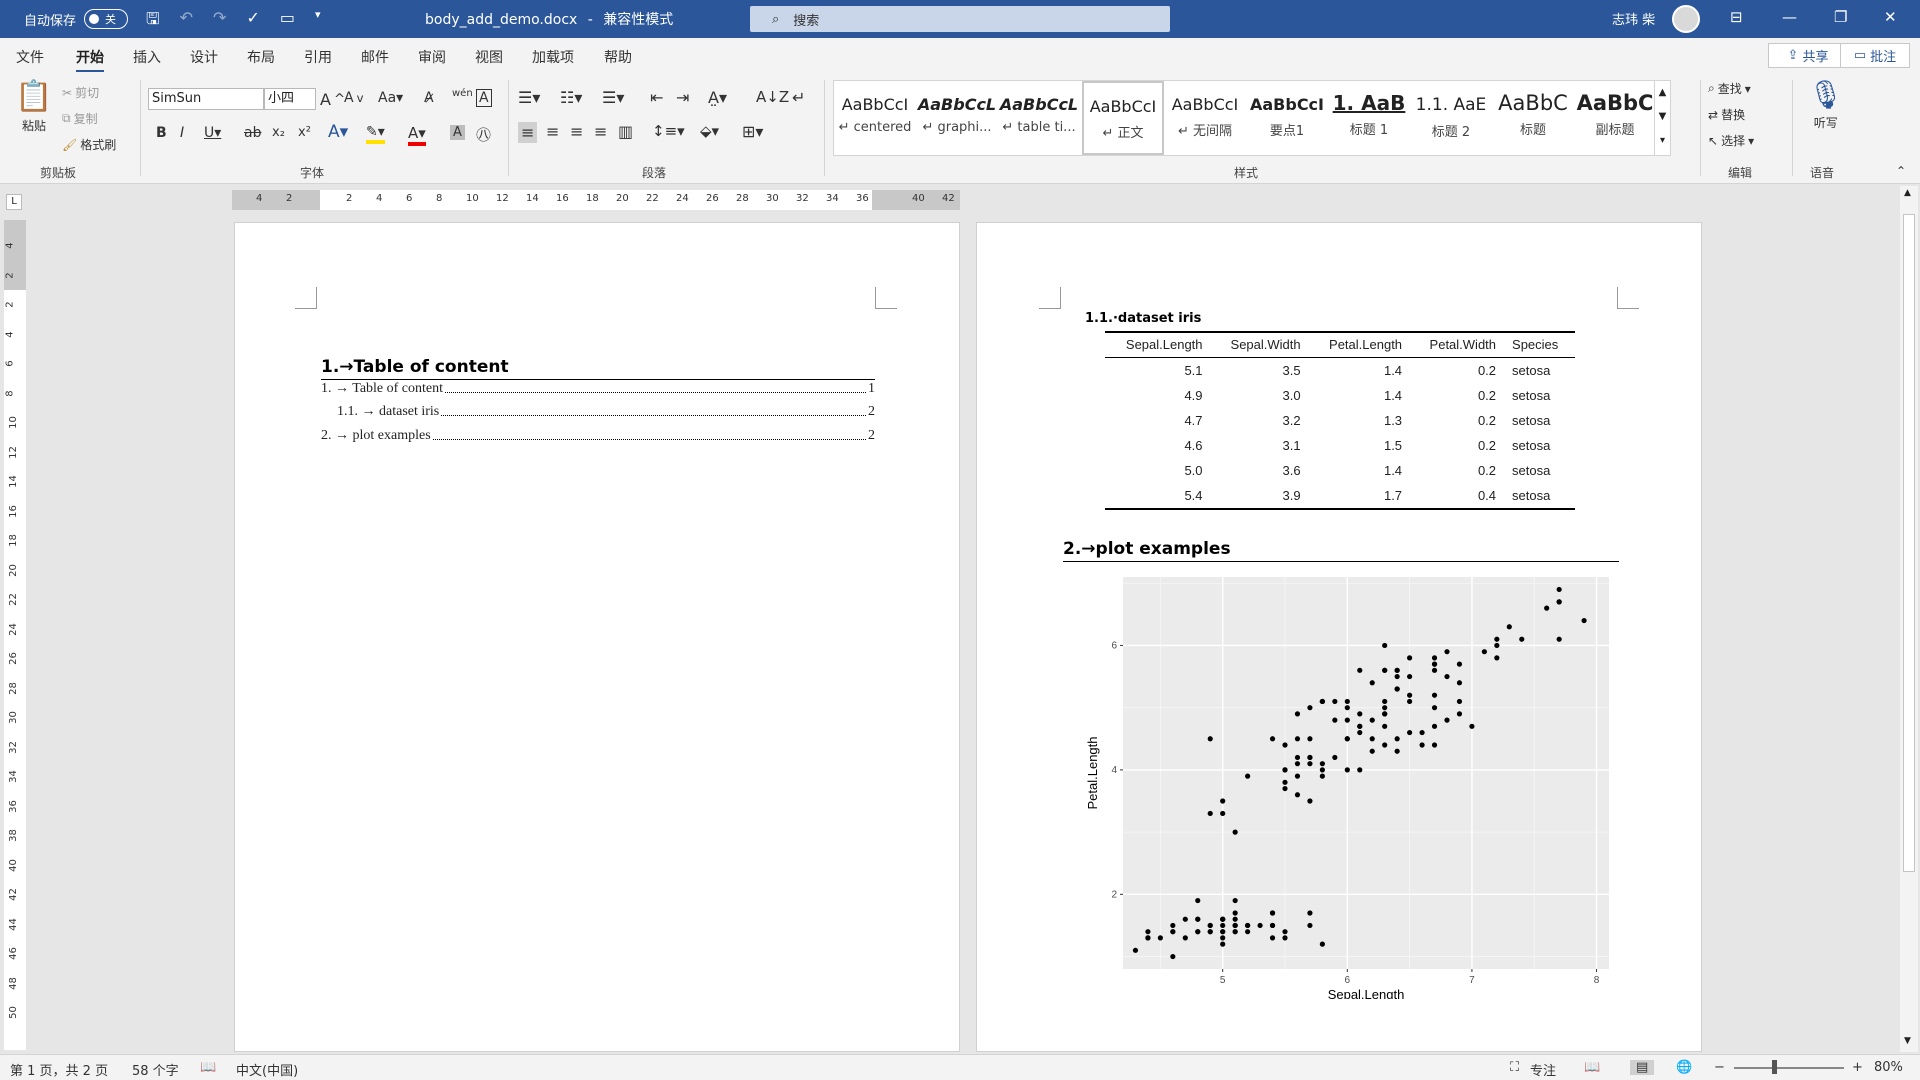 The height and width of the screenshot is (1080, 1920). What do you see at coordinates (960, 19) in the screenshot?
I see `search-box: ⌕ 搜索` at bounding box center [960, 19].